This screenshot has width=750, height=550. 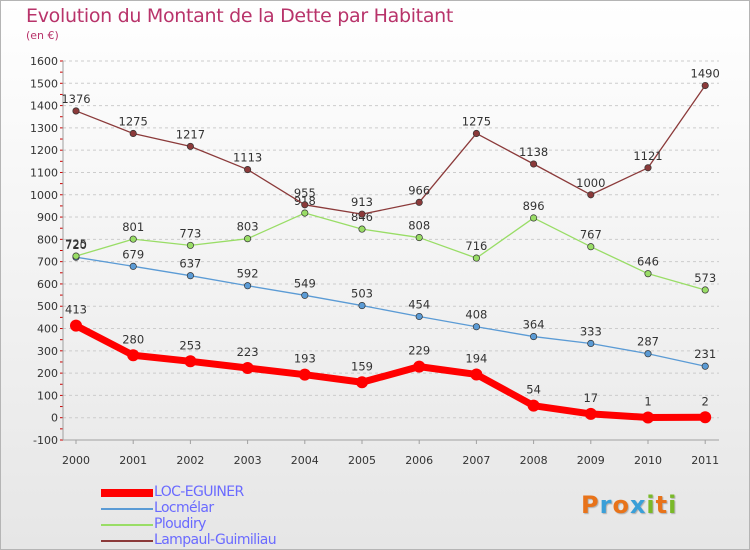 I want to click on data-label: 808, so click(x=419, y=226).